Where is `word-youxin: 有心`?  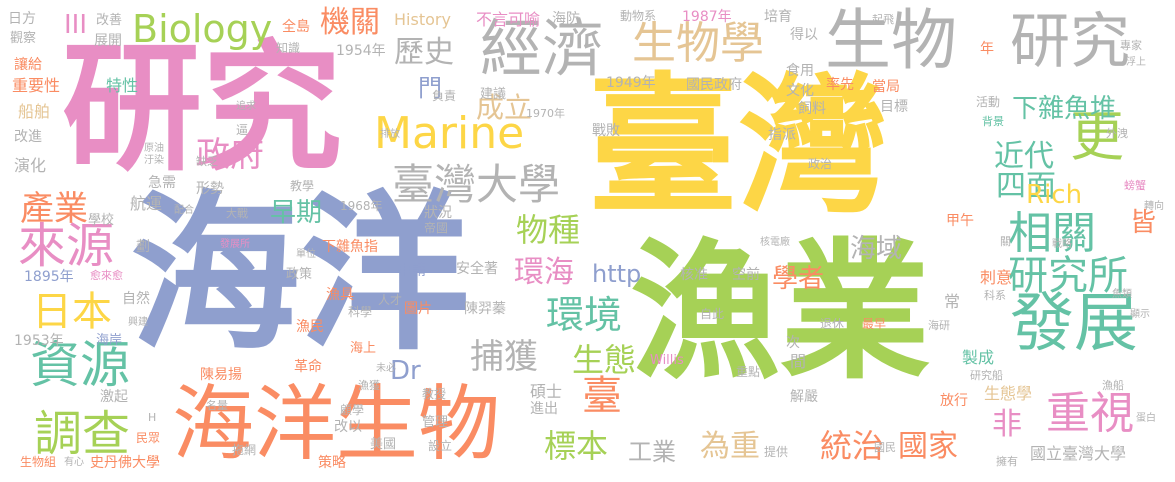
word-youxin: 有心 is located at coordinates (74, 462).